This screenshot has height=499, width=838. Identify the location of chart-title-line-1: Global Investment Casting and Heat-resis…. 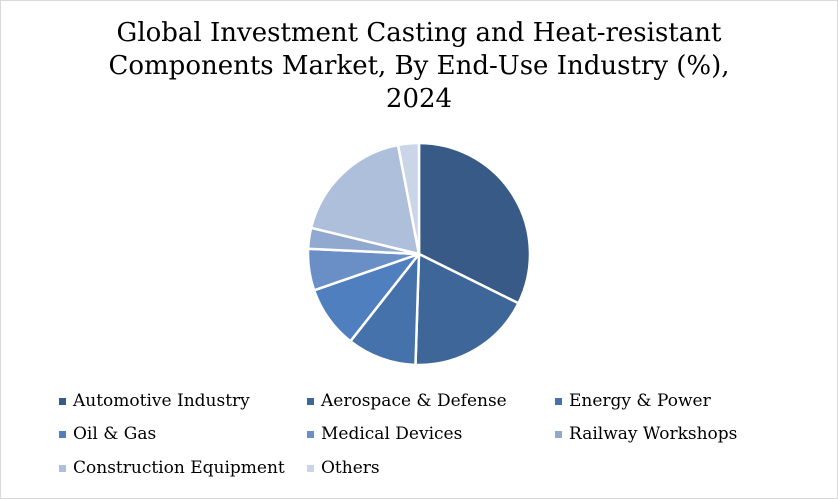
(419, 33).